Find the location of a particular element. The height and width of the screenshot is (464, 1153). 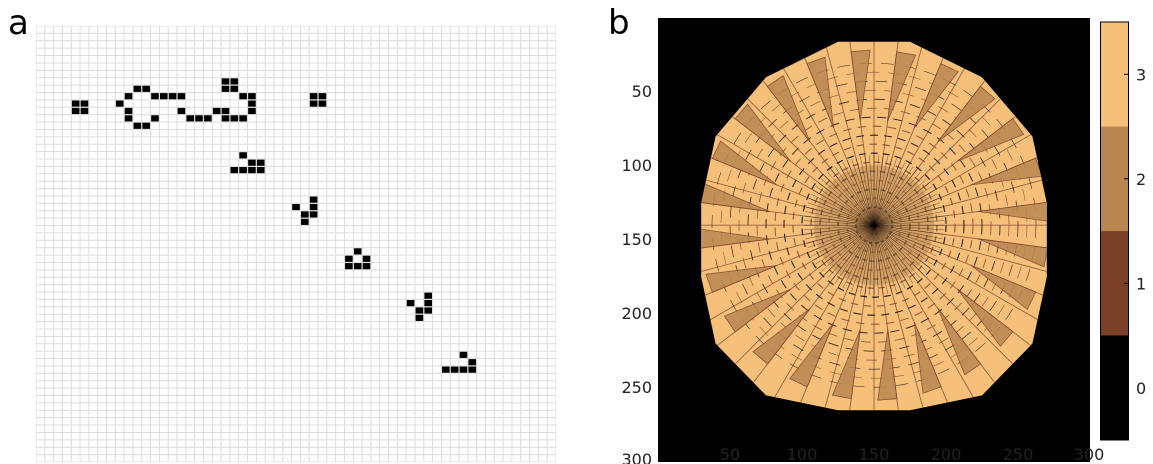

y-tick-label: 50 is located at coordinates (642, 91).